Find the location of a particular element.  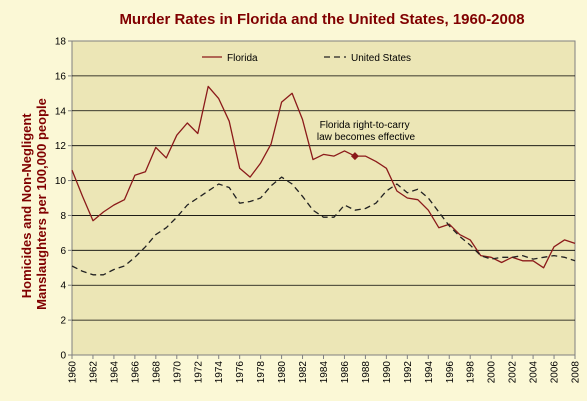

x-tick-label-1980: 1980 is located at coordinates (282, 372).